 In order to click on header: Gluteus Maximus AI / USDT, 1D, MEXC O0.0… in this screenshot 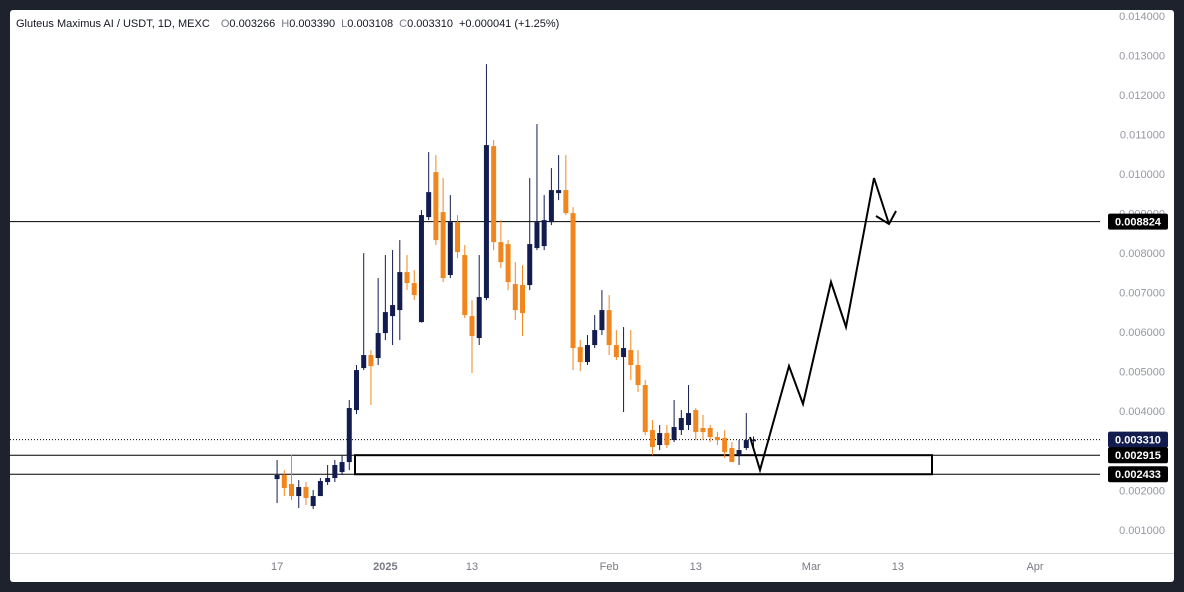, I will do `click(287, 24)`.